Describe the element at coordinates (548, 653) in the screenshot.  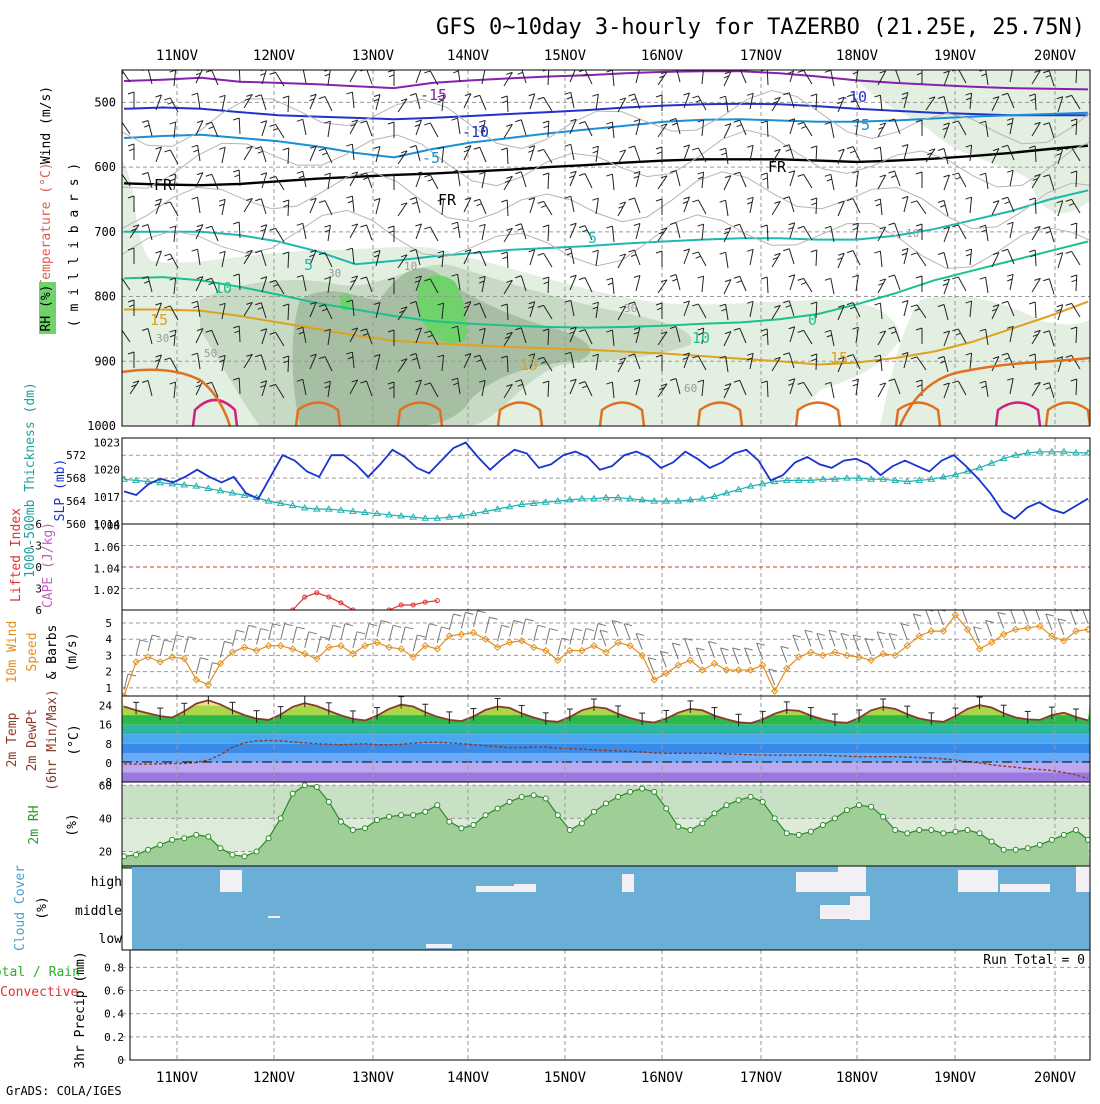
I see `wind10m-panel: 1 2 3 4 5 10m Wind Speed & Barbs (m/s)` at that location.